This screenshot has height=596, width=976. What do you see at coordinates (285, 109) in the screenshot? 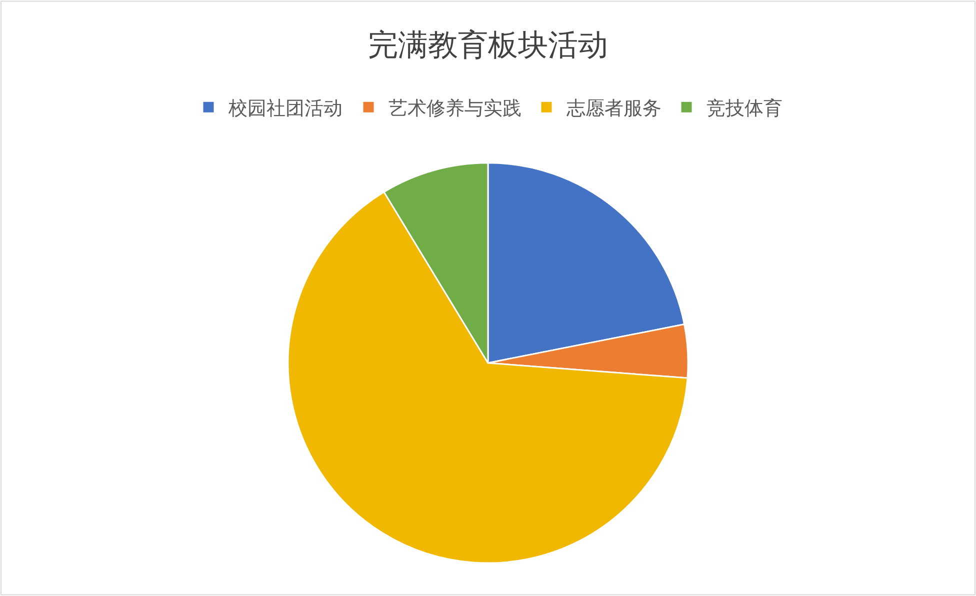
I see `legend-label: 校园社团活动` at bounding box center [285, 109].